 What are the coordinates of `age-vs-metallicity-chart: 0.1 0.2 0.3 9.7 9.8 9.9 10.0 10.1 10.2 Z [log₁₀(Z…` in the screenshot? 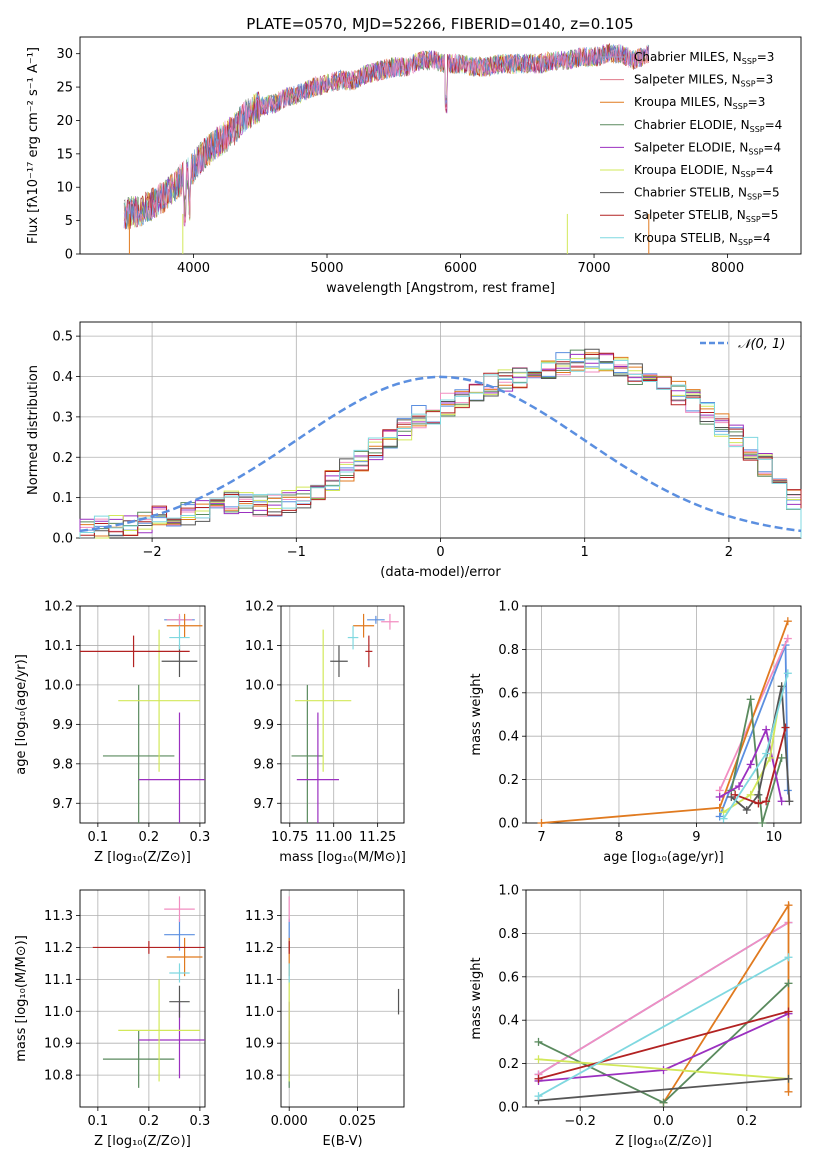 It's located at (112, 733).